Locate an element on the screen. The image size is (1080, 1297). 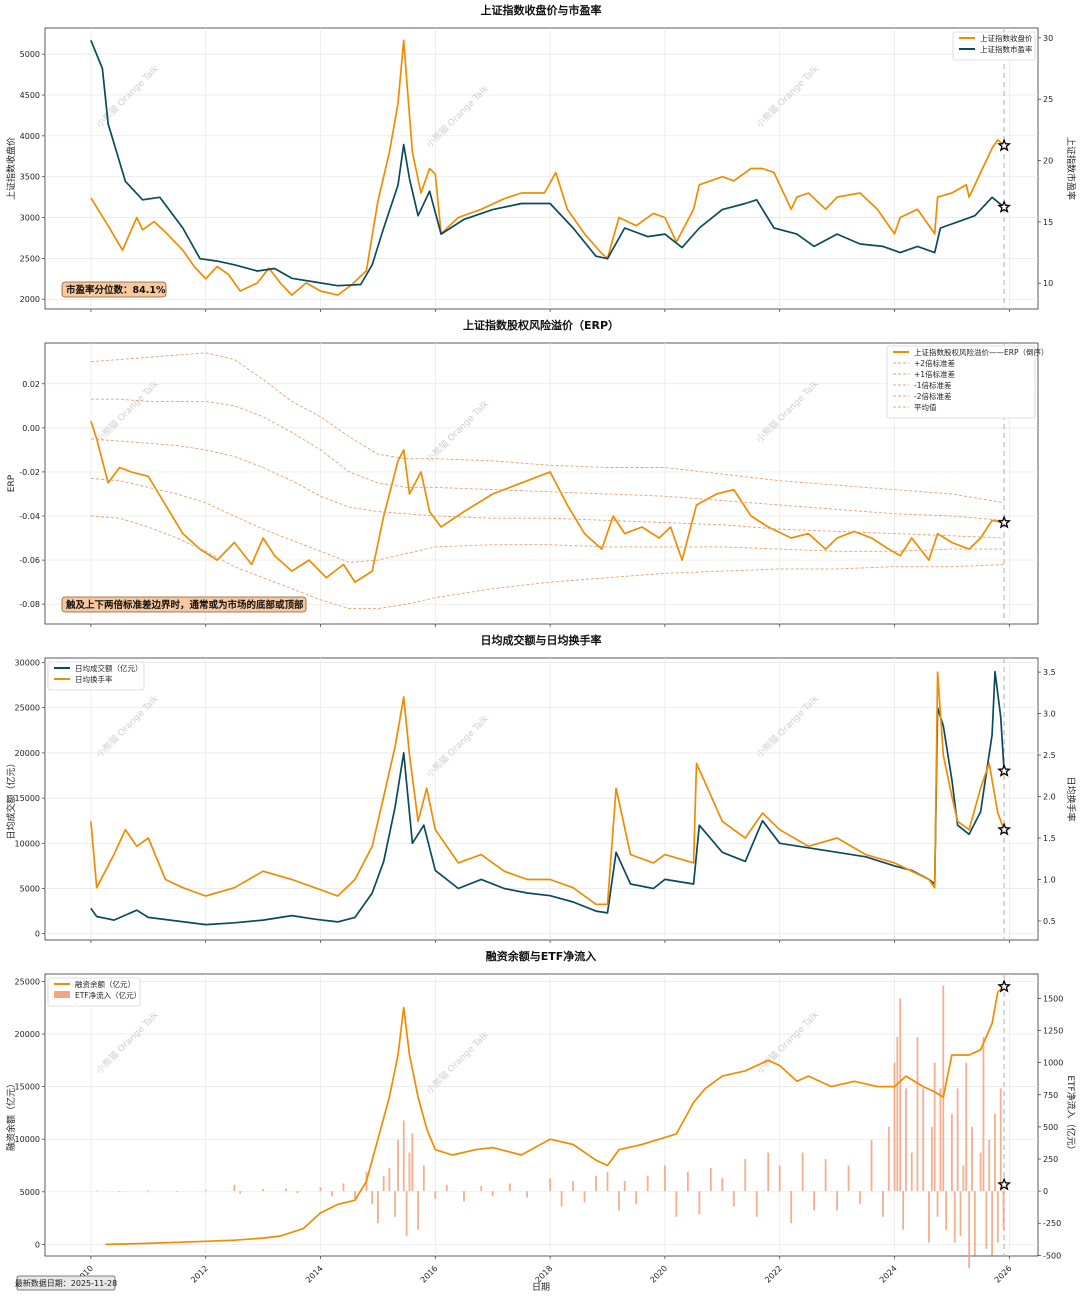
y2-tick-label: 0 is located at coordinates (1045, 1191).